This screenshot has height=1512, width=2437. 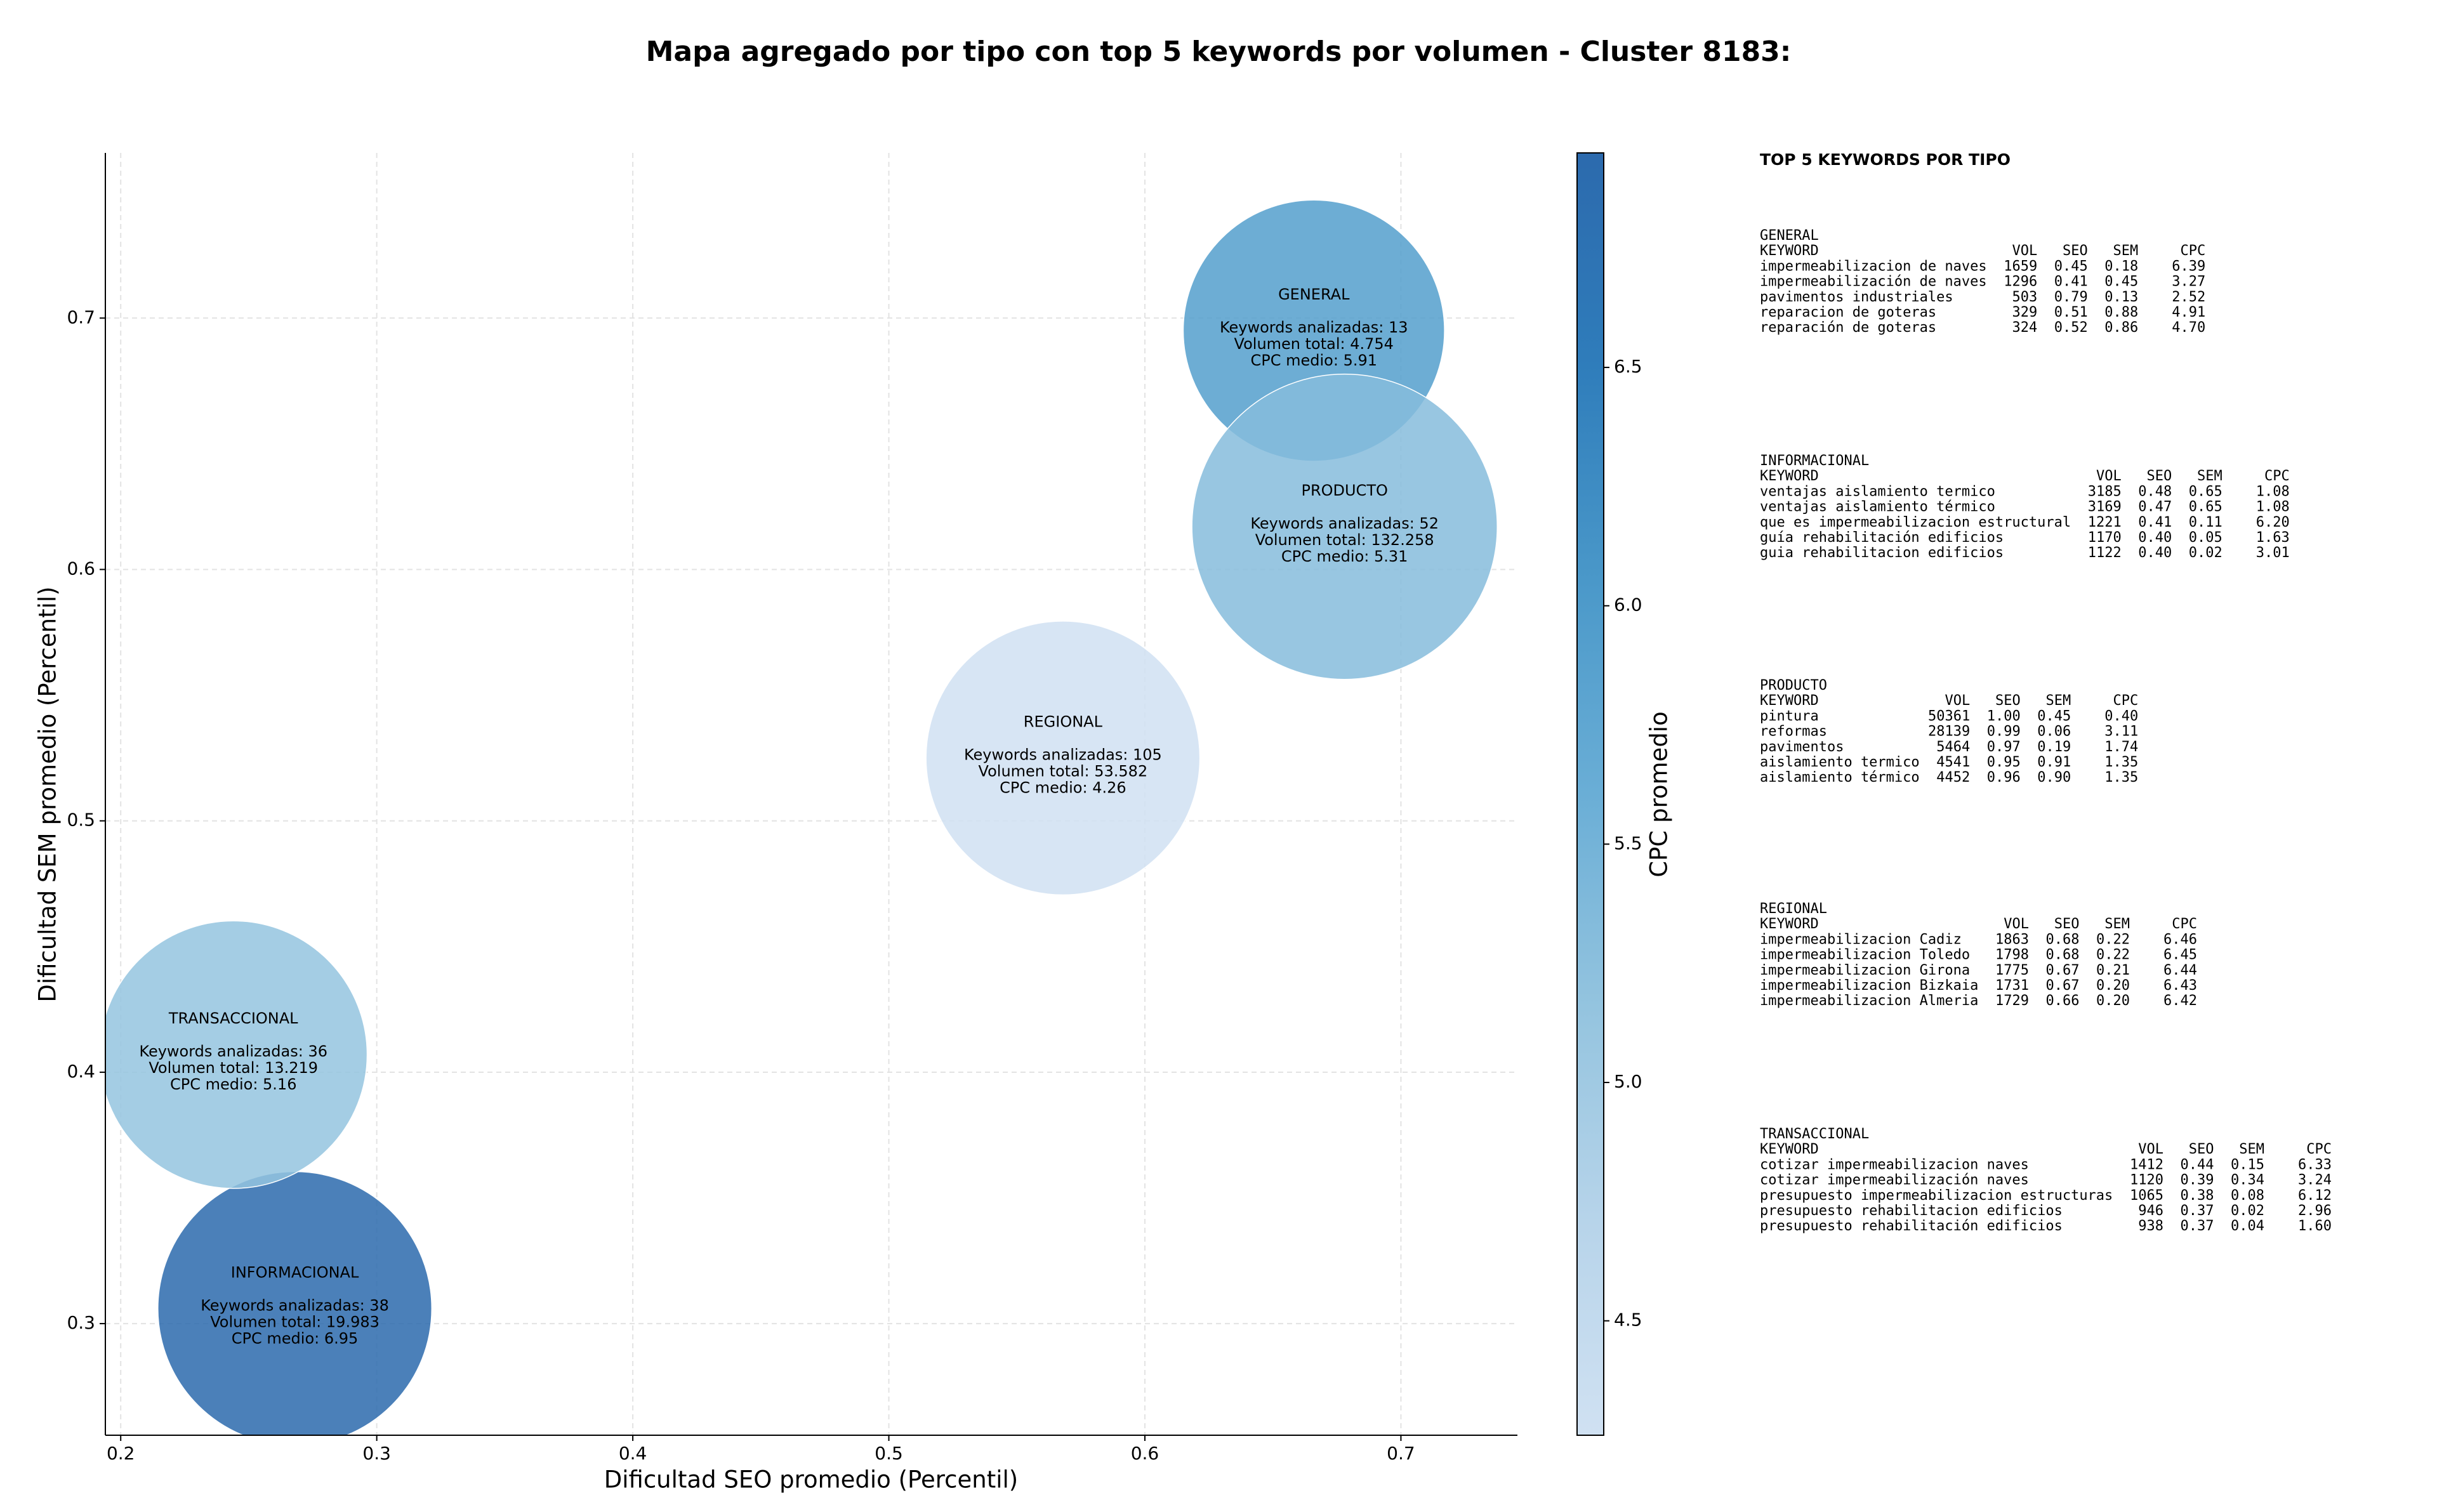 I want to click on colorbar-tick-label: 6.5, so click(x=1628, y=366).